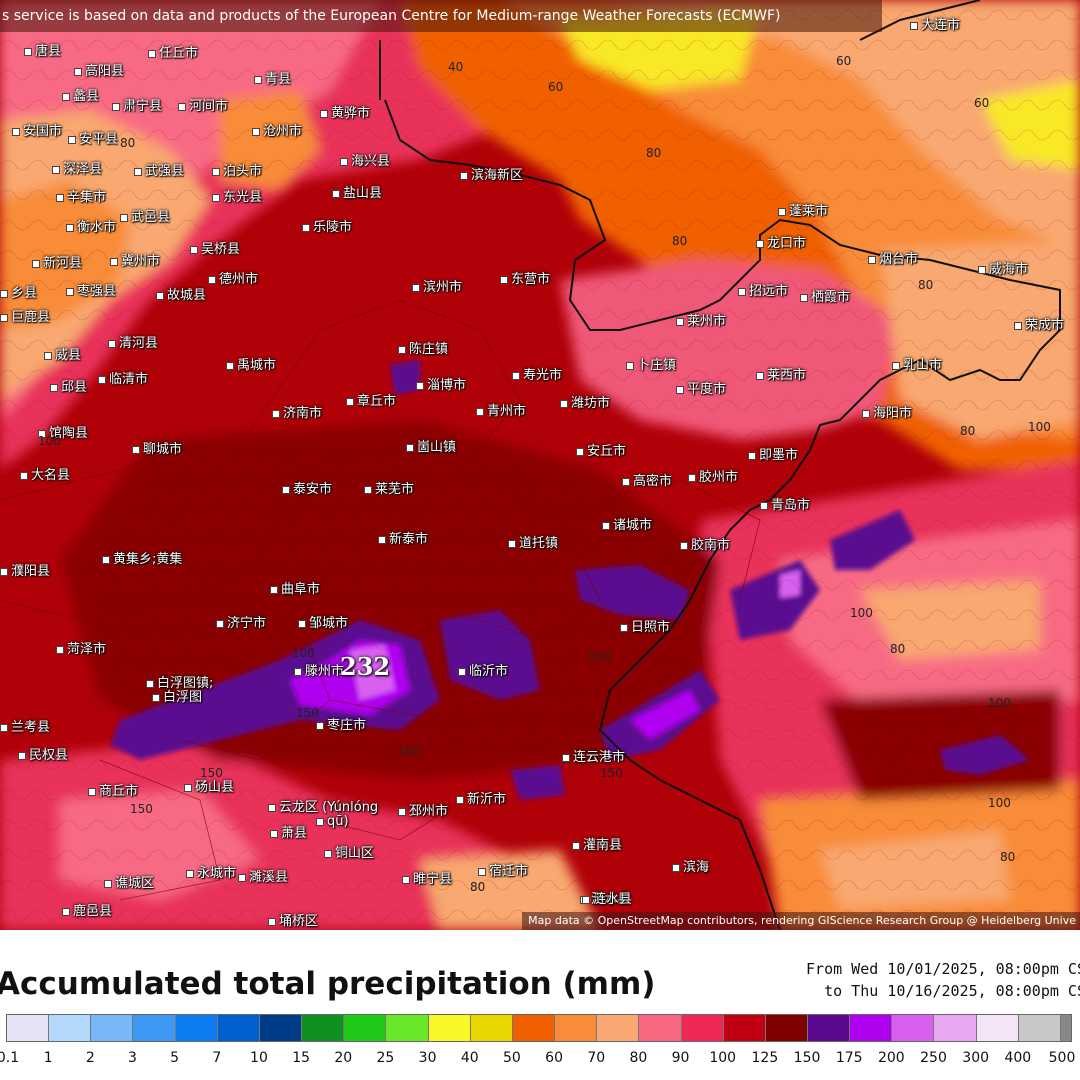 This screenshot has height=1080, width=1080. What do you see at coordinates (433, 879) in the screenshot?
I see `city-name: 睢宁县` at bounding box center [433, 879].